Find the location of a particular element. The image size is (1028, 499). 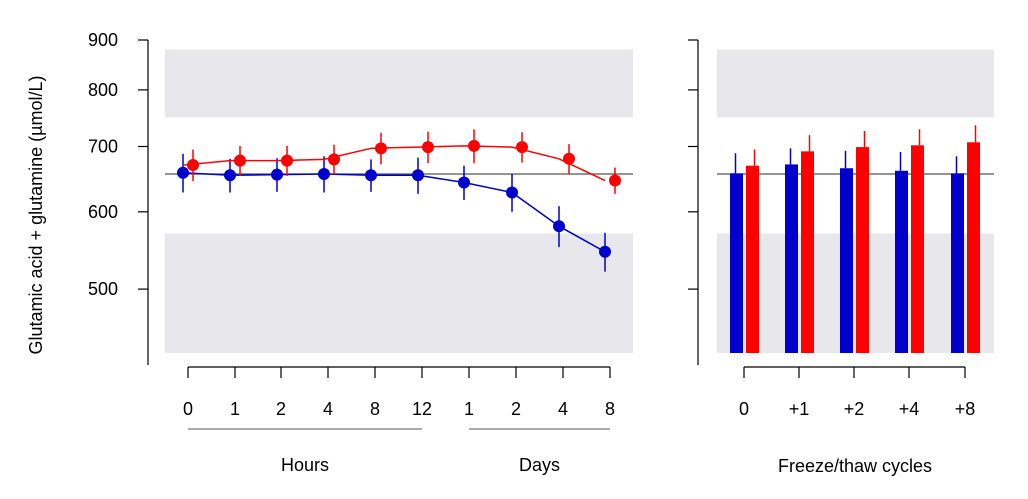

x-tick-label: 12 is located at coordinates (422, 409).